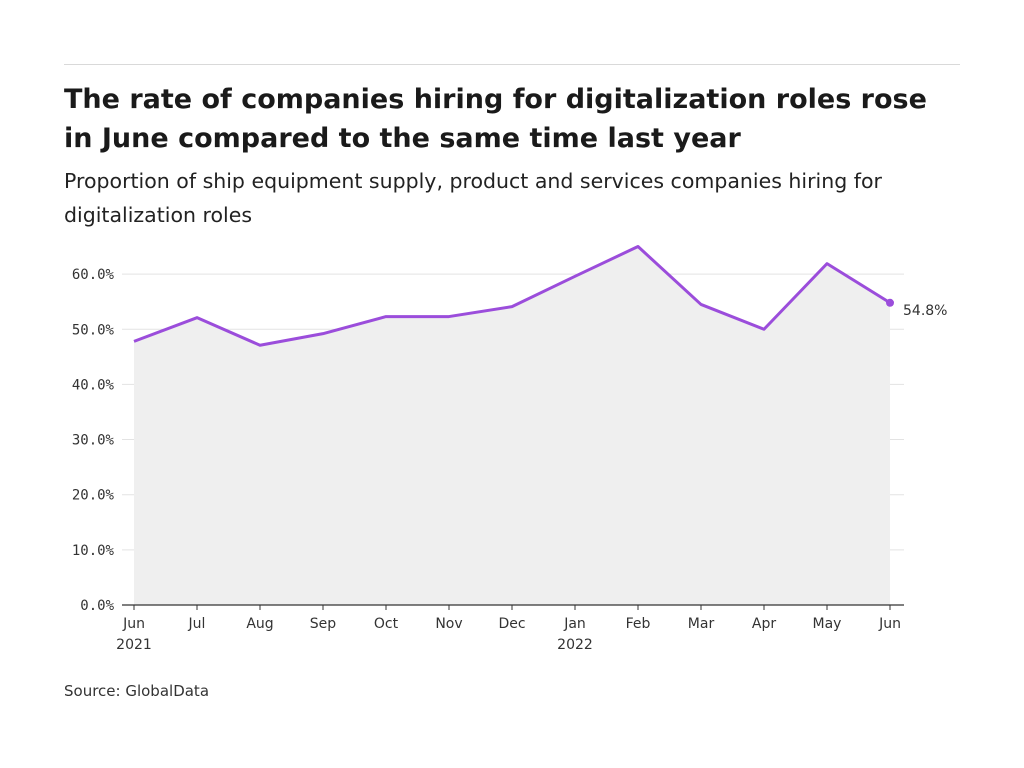 The height and width of the screenshot is (768, 1024). I want to click on y-tick-label: 0.0%, so click(97, 606).